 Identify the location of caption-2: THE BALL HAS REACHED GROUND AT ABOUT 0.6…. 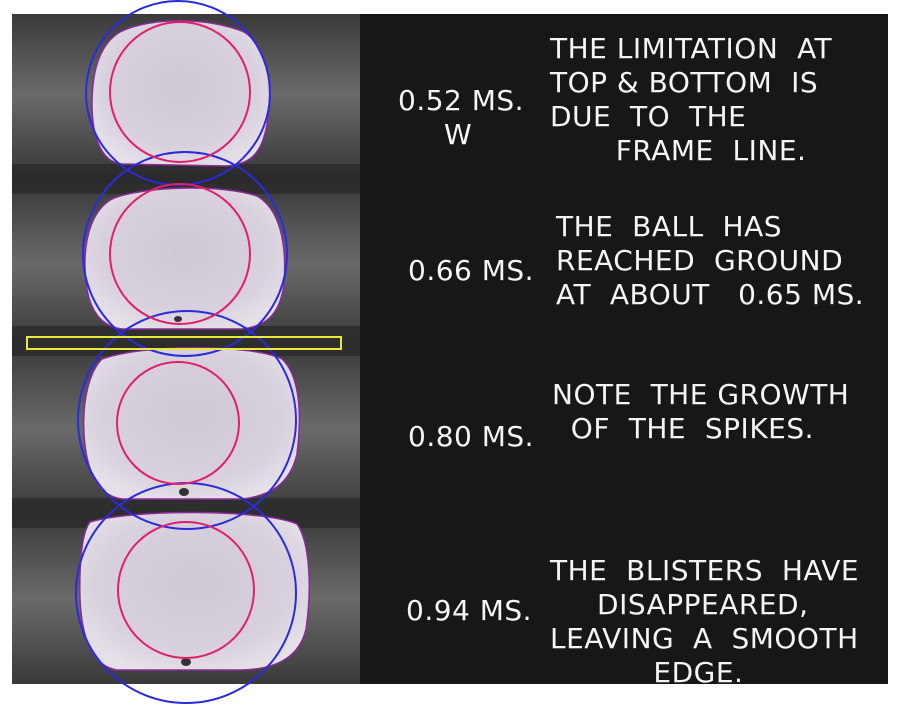
(710, 260).